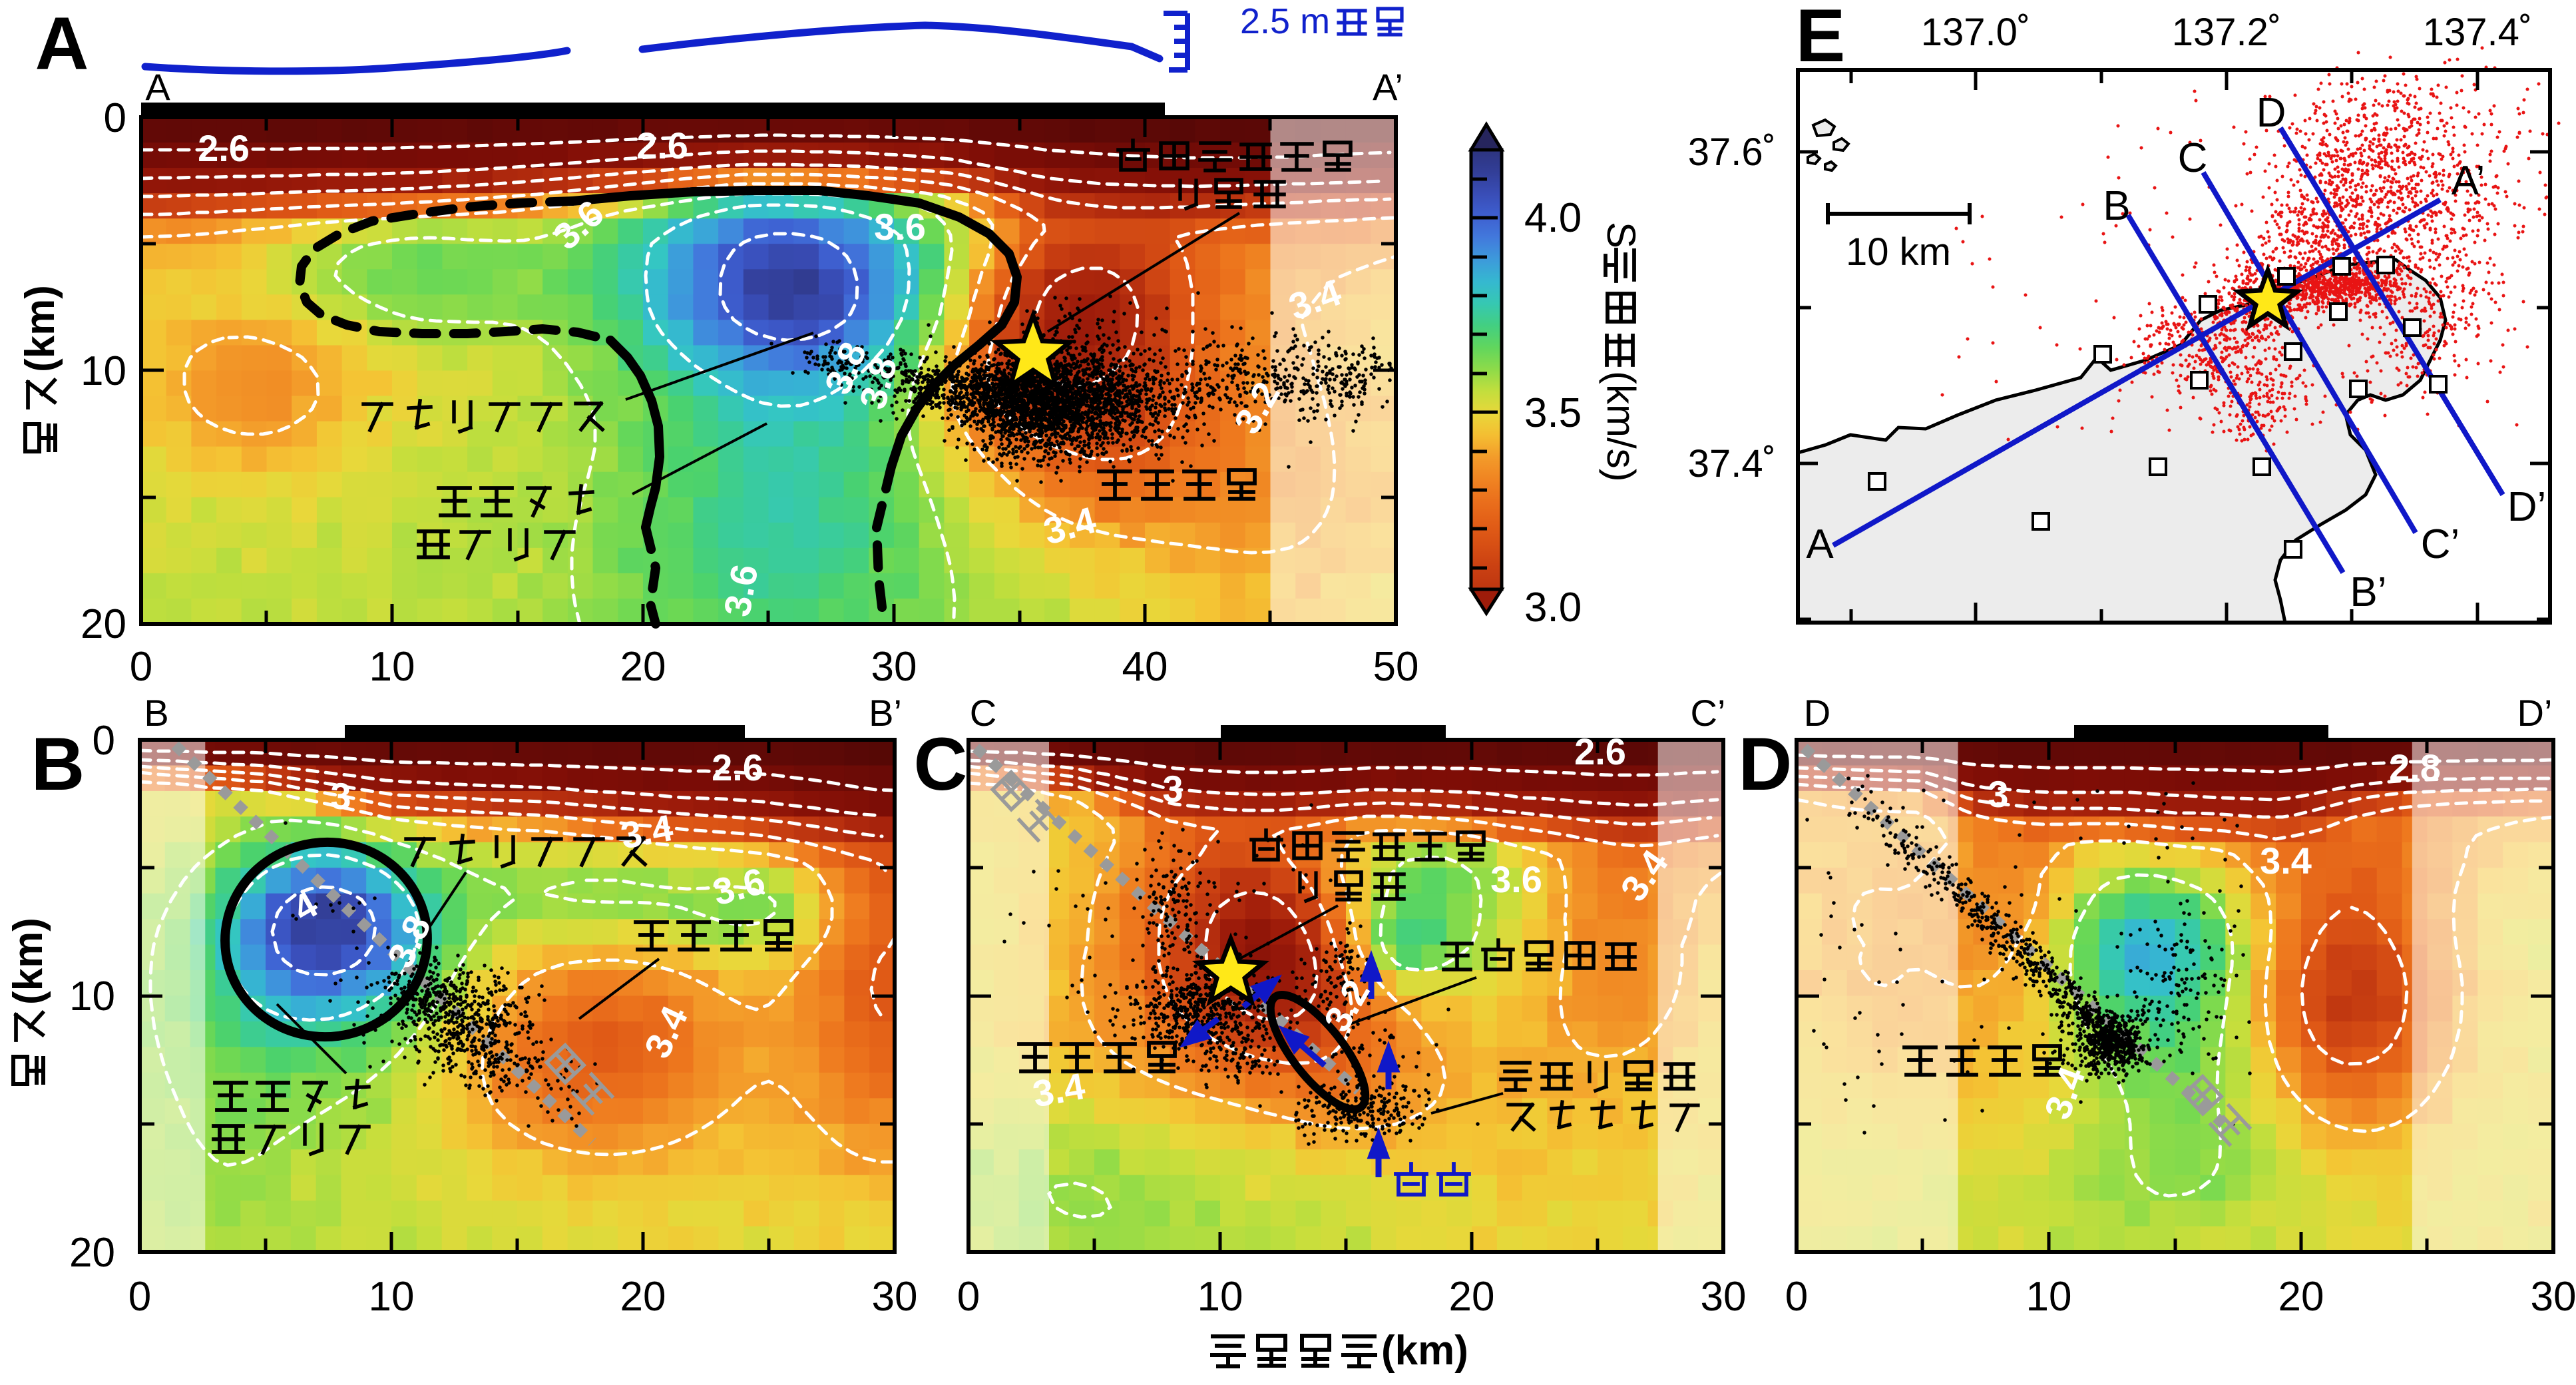 Image resolution: width=2576 pixels, height=1385 pixels. Describe the element at coordinates (2477, 32) in the screenshot. I see `svg-text: 137.4˚` at that location.